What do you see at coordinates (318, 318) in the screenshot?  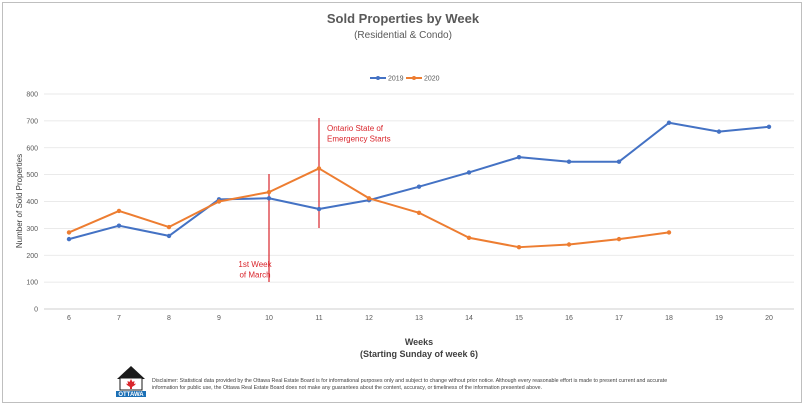 I see `x-tick-label: 11` at bounding box center [318, 318].